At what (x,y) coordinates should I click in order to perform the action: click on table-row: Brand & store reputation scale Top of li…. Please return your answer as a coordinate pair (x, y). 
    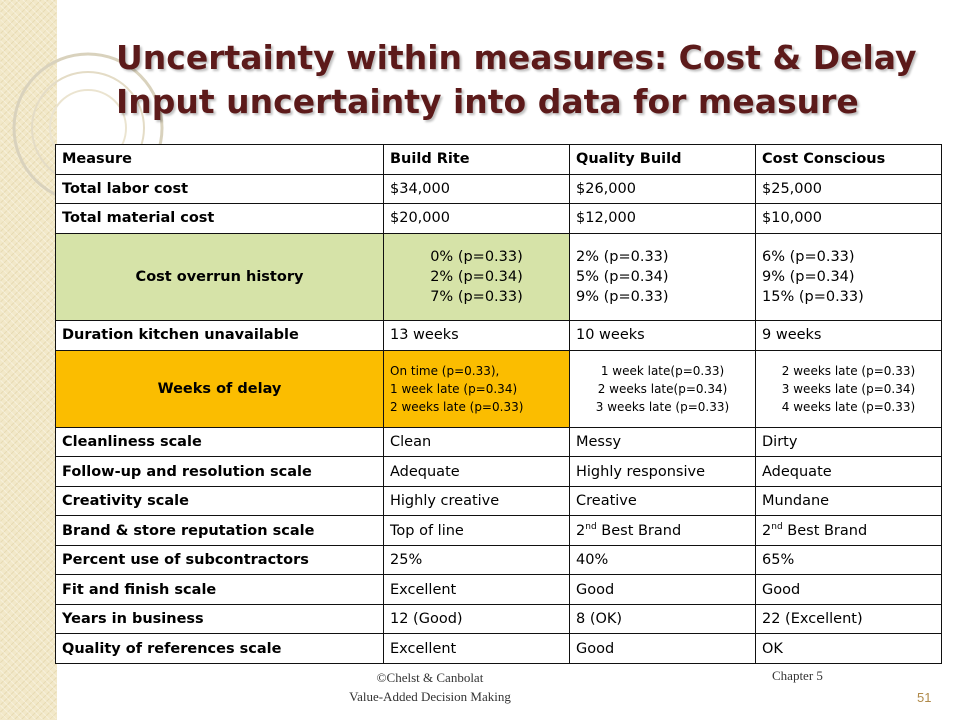
    Looking at the image, I should click on (498, 530).